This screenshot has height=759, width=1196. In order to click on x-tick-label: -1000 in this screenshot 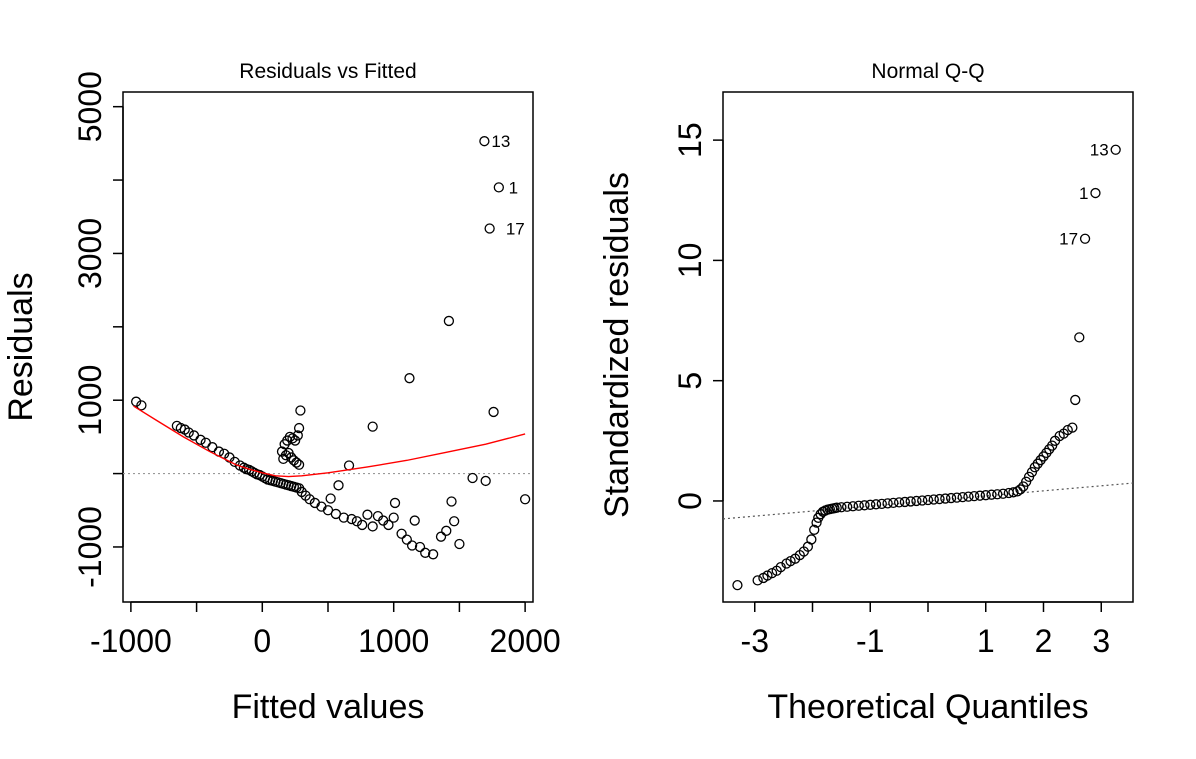, I will do `click(131, 641)`.